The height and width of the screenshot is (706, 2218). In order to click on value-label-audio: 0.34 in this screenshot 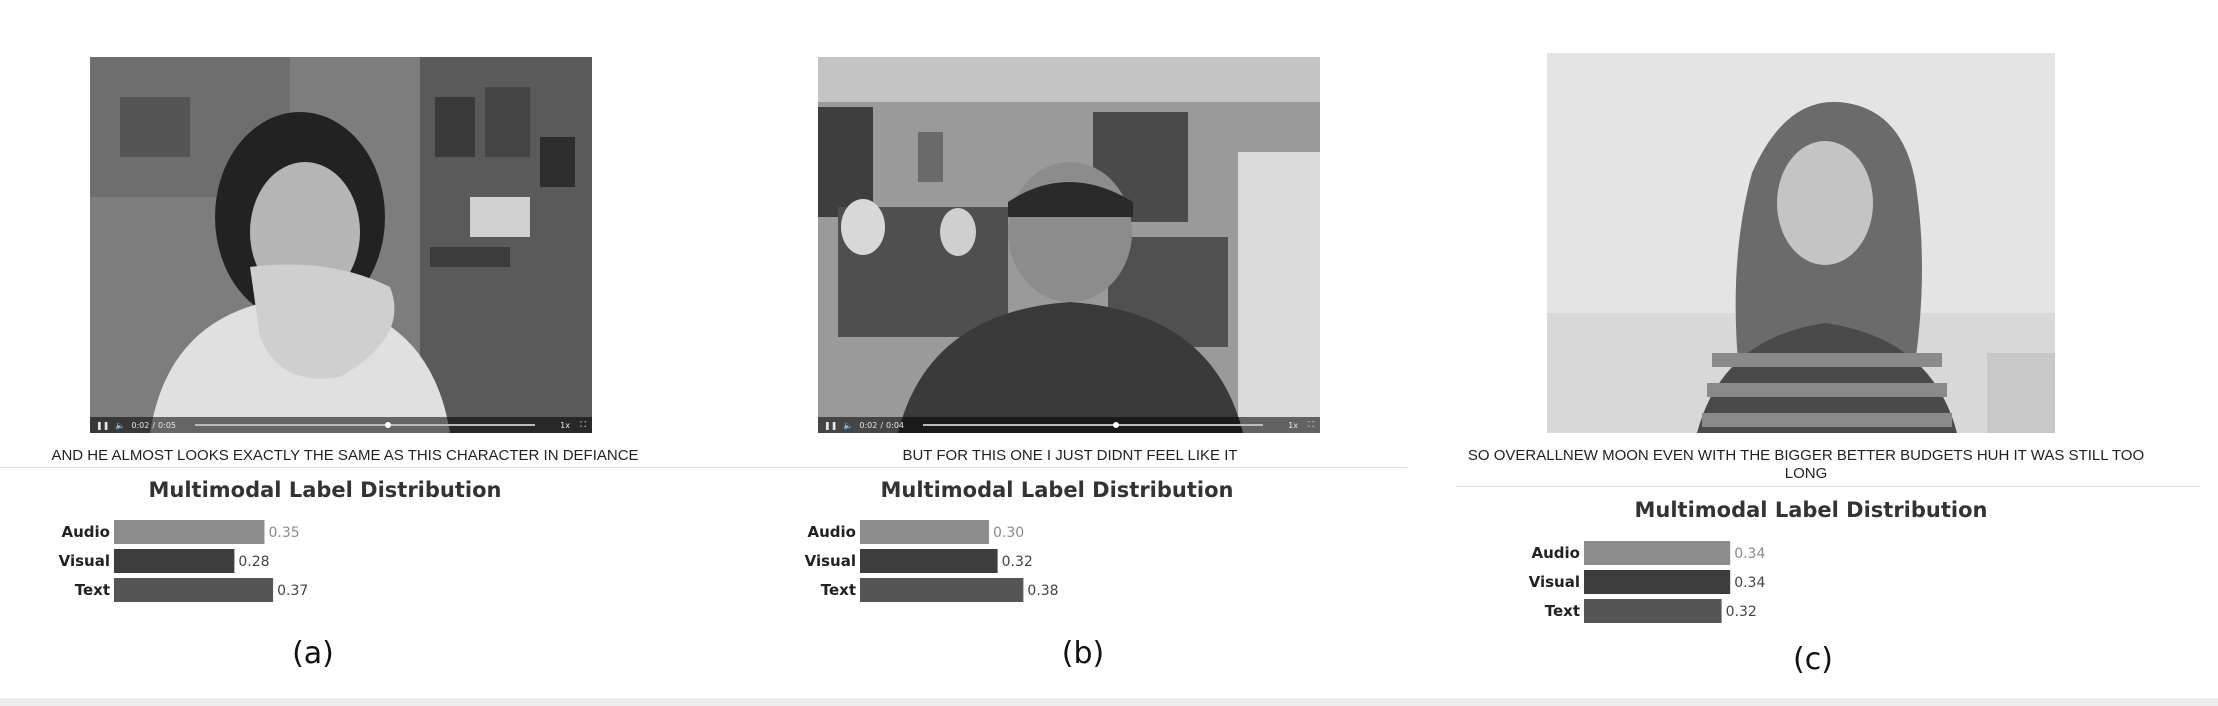, I will do `click(1749, 554)`.